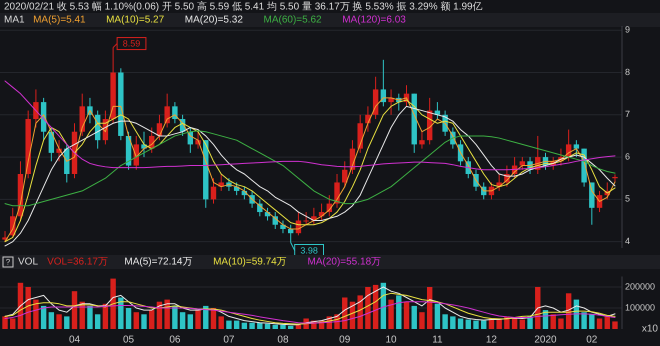 The width and height of the screenshot is (660, 346). Describe the element at coordinates (59, 20) in the screenshot. I see `text: MA(5)=5.41` at that location.